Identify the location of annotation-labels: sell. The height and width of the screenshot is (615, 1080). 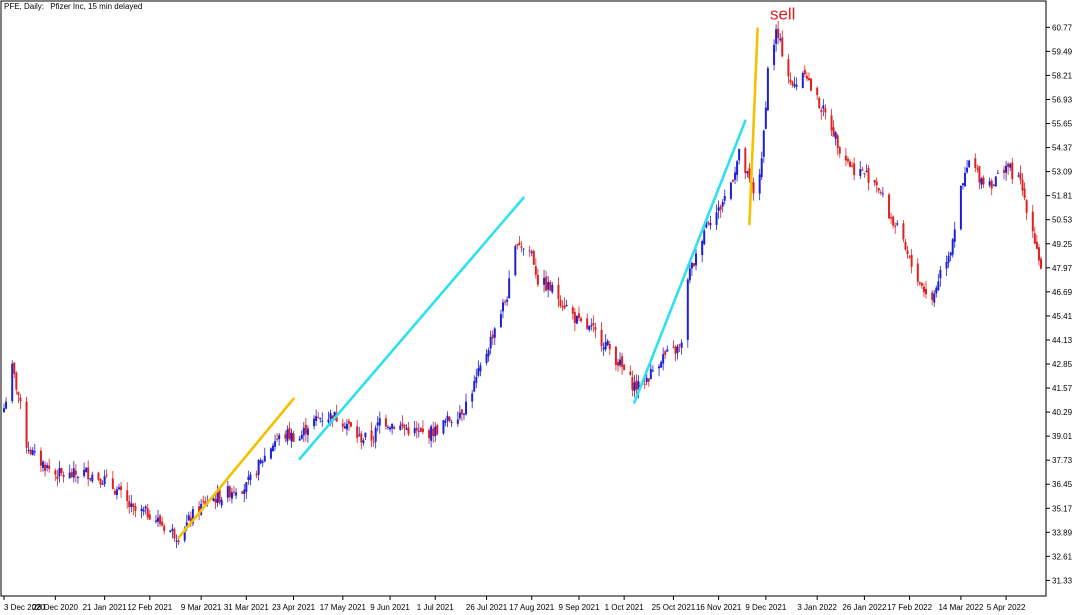
(783, 13).